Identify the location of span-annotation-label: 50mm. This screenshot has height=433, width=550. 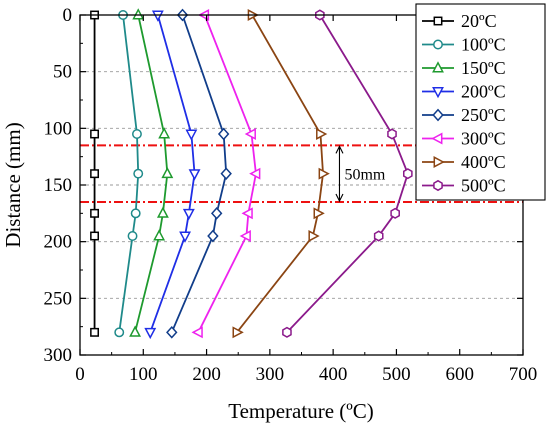
(364, 175).